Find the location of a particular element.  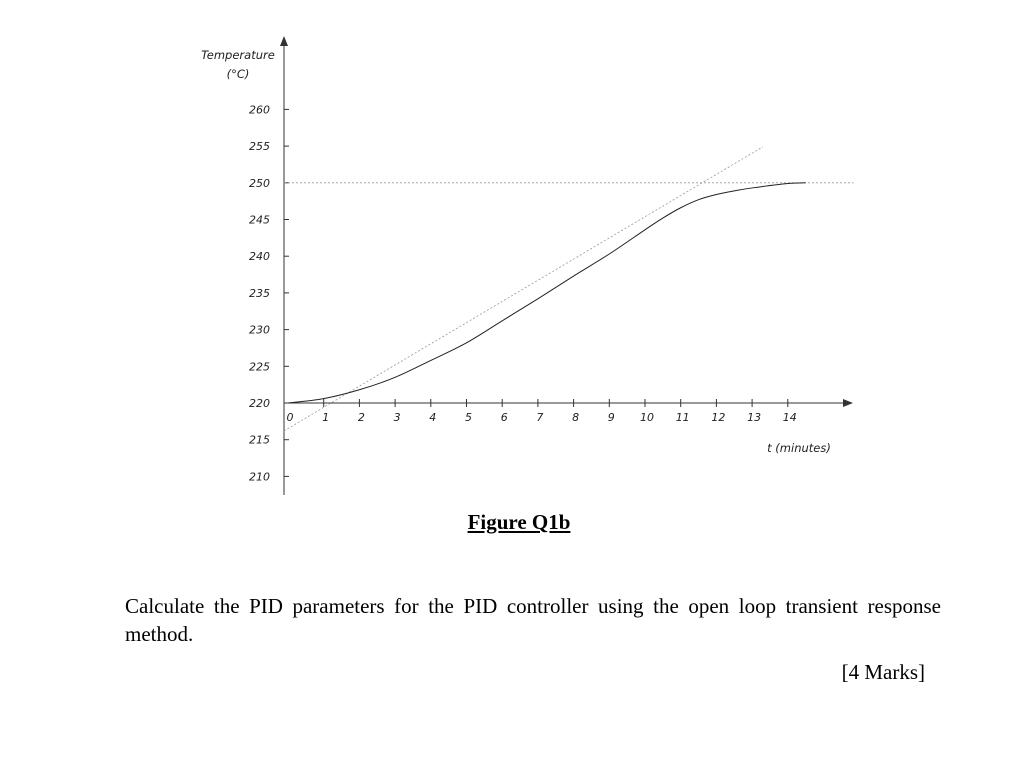

y-ticks: 210 215 220 225 230 235 240 245 250 255 260 is located at coordinates (269, 293).